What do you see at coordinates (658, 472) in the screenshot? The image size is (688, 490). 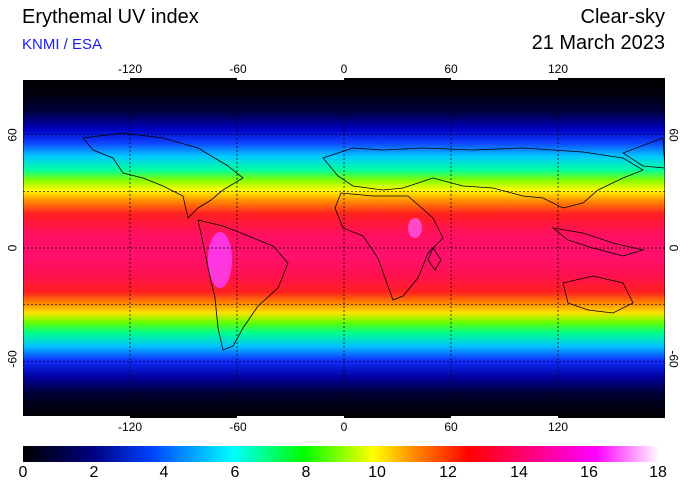 I see `colorbar-label: 18` at bounding box center [658, 472].